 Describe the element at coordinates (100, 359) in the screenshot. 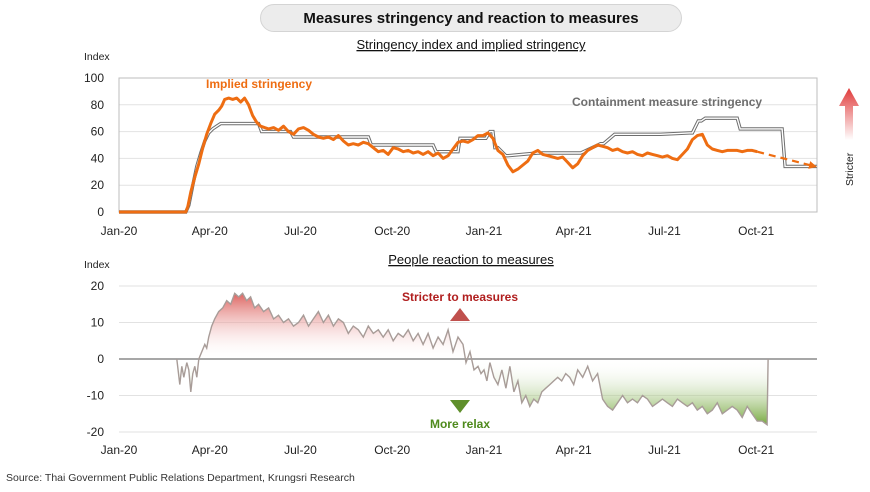

I see `chart2-y-tick-label: 0` at that location.